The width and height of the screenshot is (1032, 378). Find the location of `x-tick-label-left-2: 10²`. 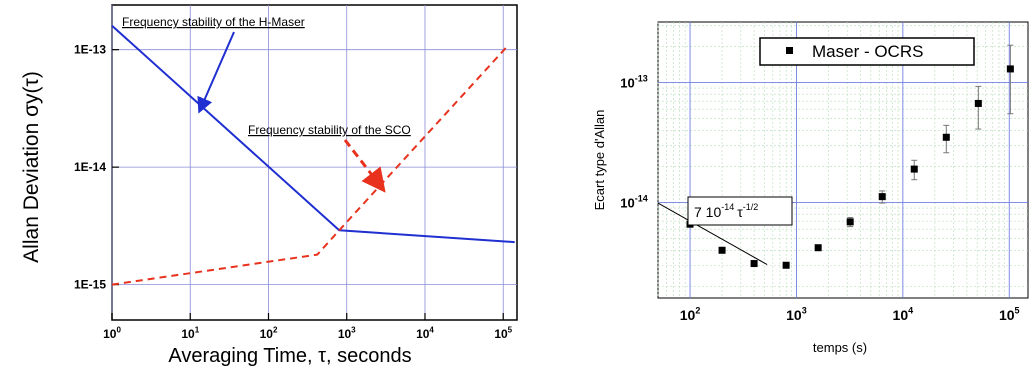

x-tick-label-left-2: 10² is located at coordinates (269, 333).